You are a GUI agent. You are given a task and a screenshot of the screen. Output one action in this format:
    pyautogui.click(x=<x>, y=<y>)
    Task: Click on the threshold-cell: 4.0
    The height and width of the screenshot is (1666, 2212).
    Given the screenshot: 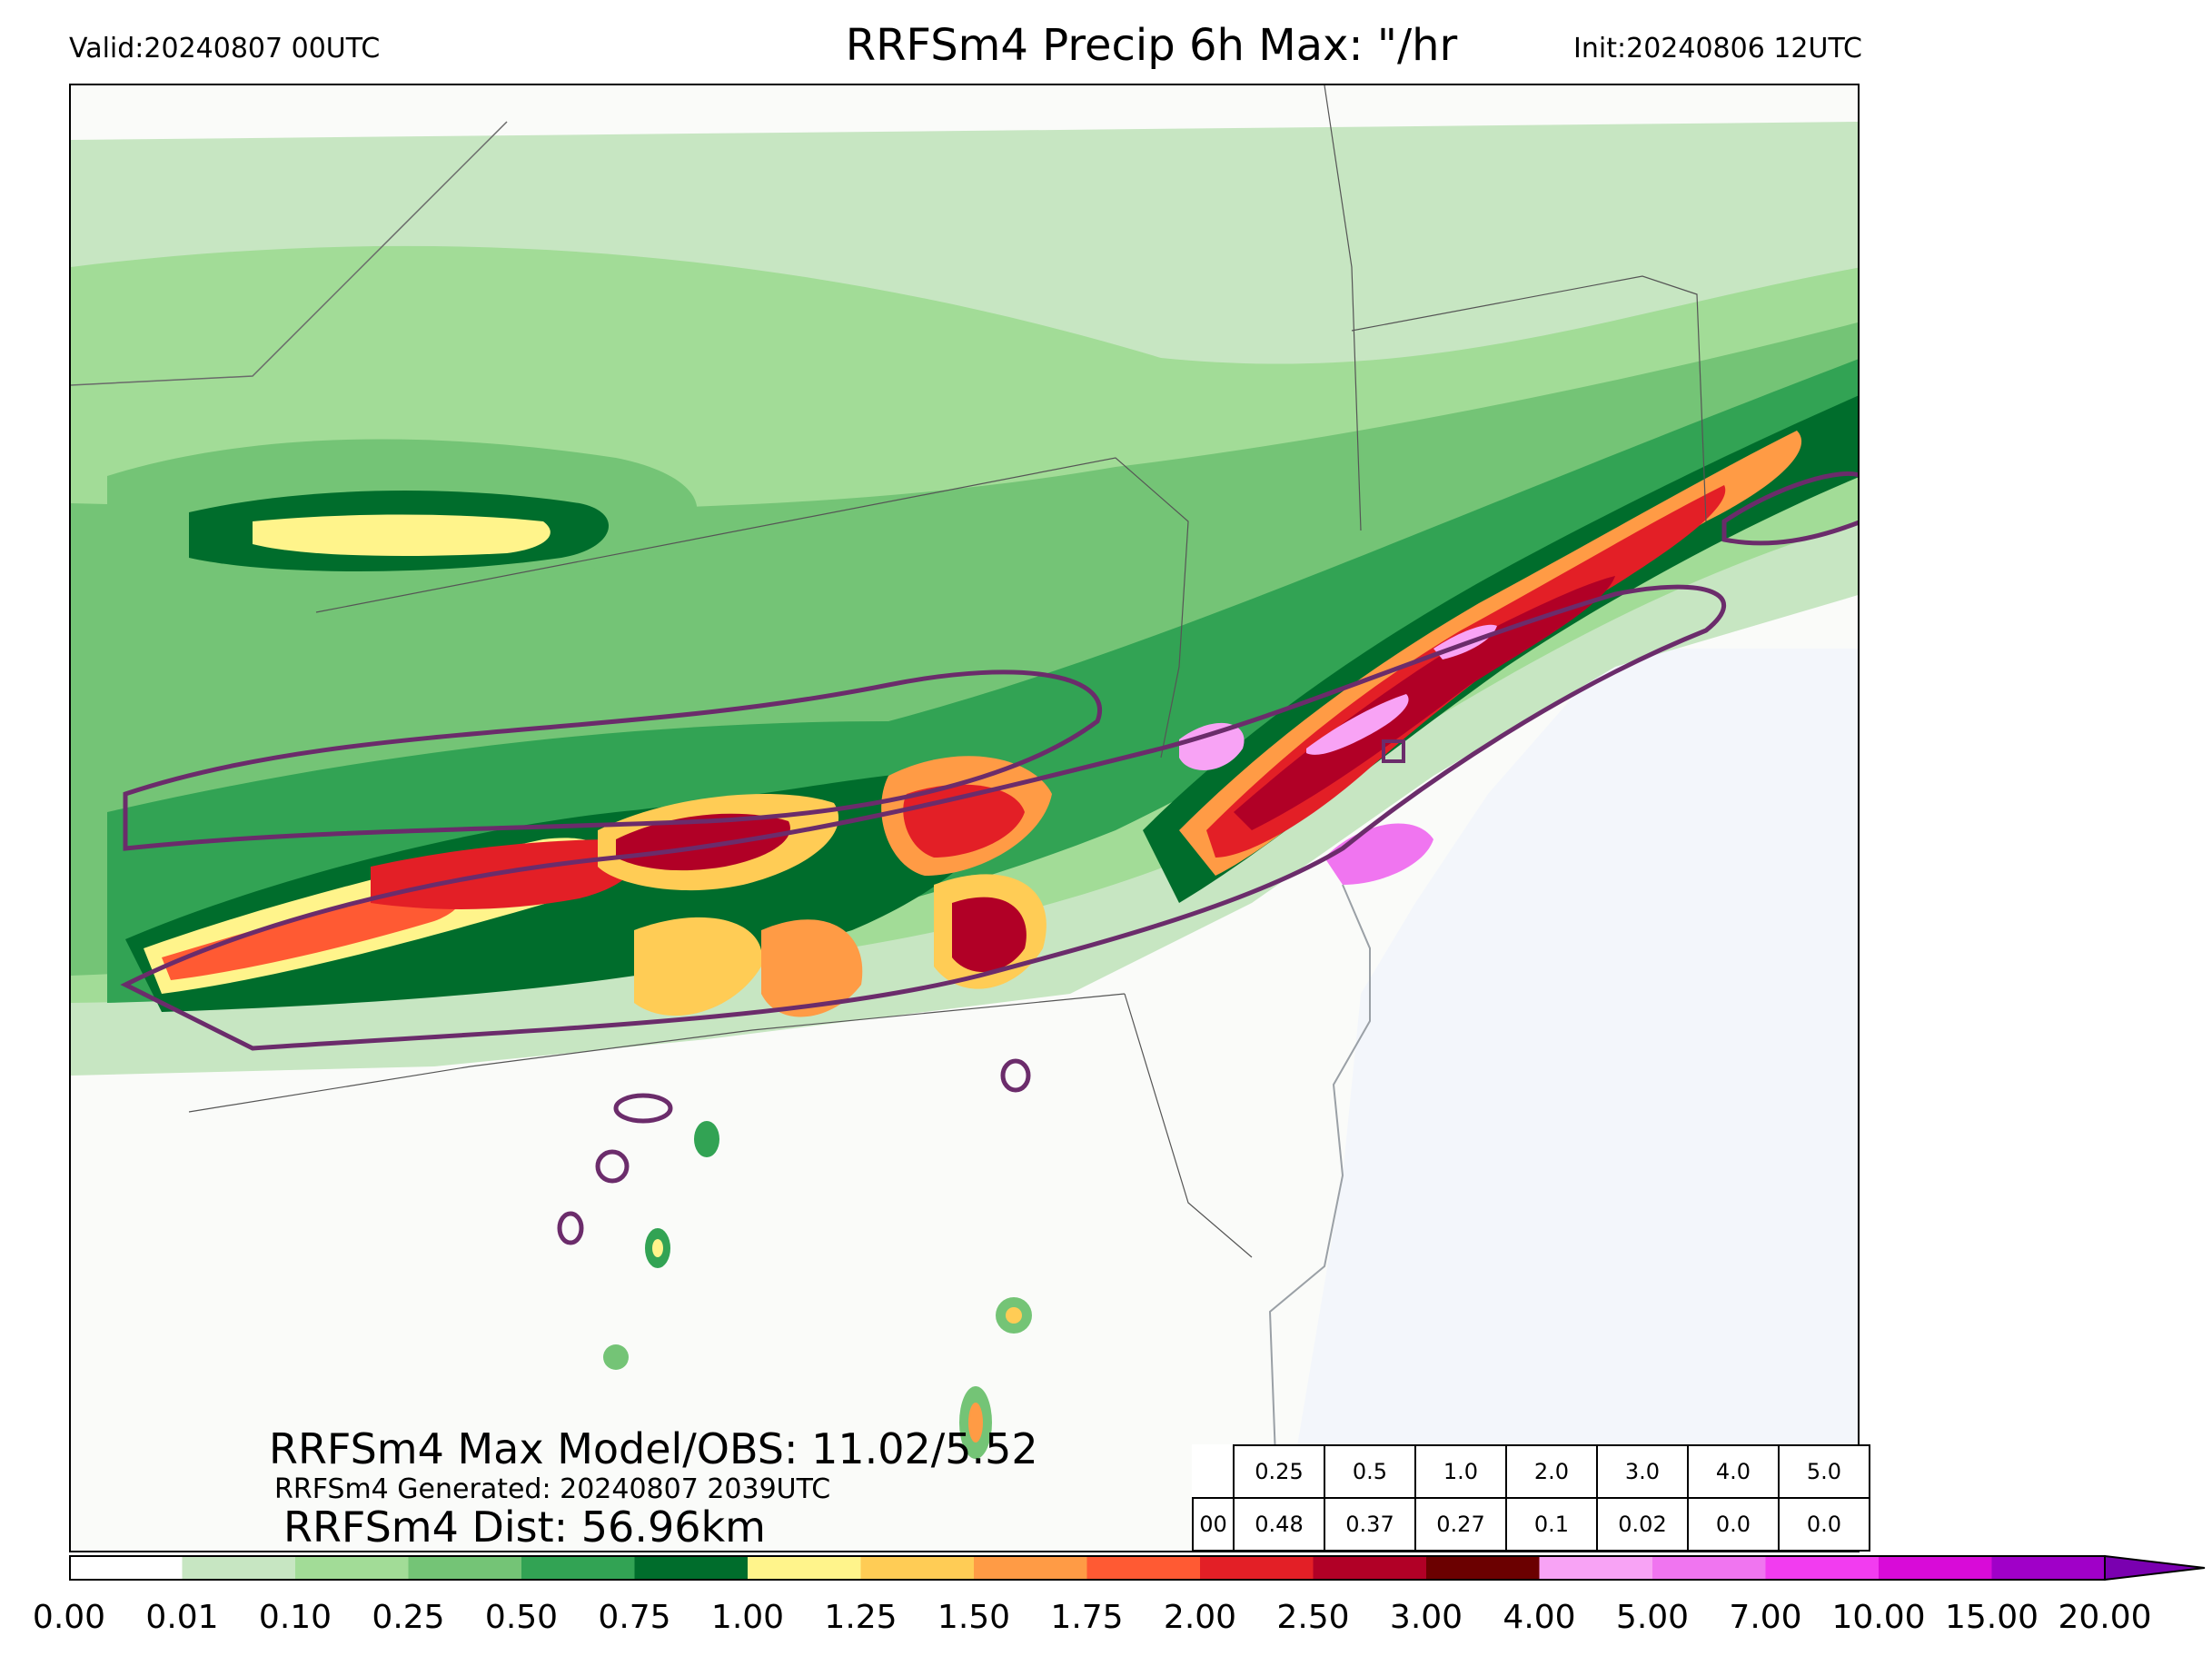 What is the action you would take?
    pyautogui.click(x=1733, y=1472)
    